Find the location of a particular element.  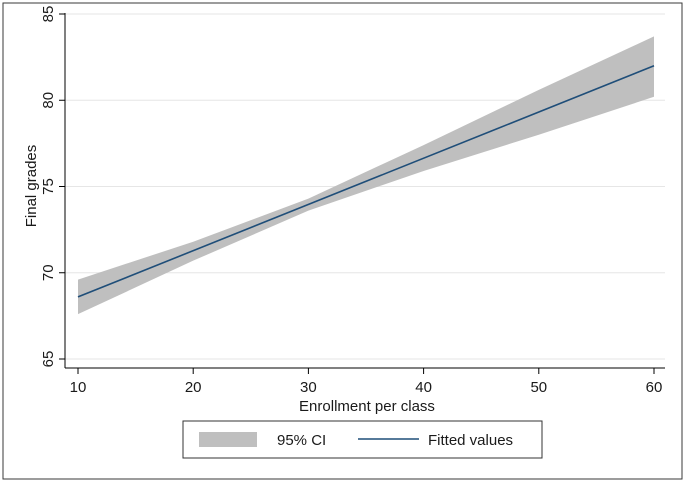

y-tick-label-65: 65 is located at coordinates (48, 359).